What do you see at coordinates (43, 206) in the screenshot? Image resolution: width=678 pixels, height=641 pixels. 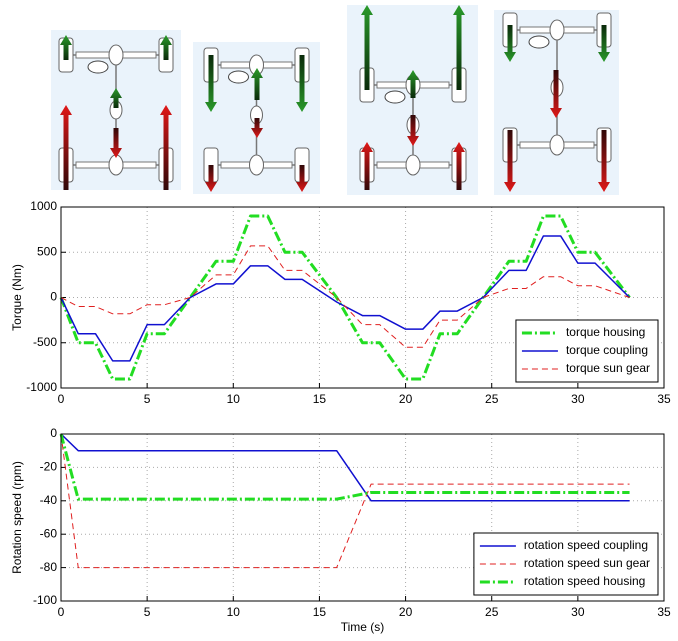 I see `y-tick-label: 1000` at bounding box center [43, 206].